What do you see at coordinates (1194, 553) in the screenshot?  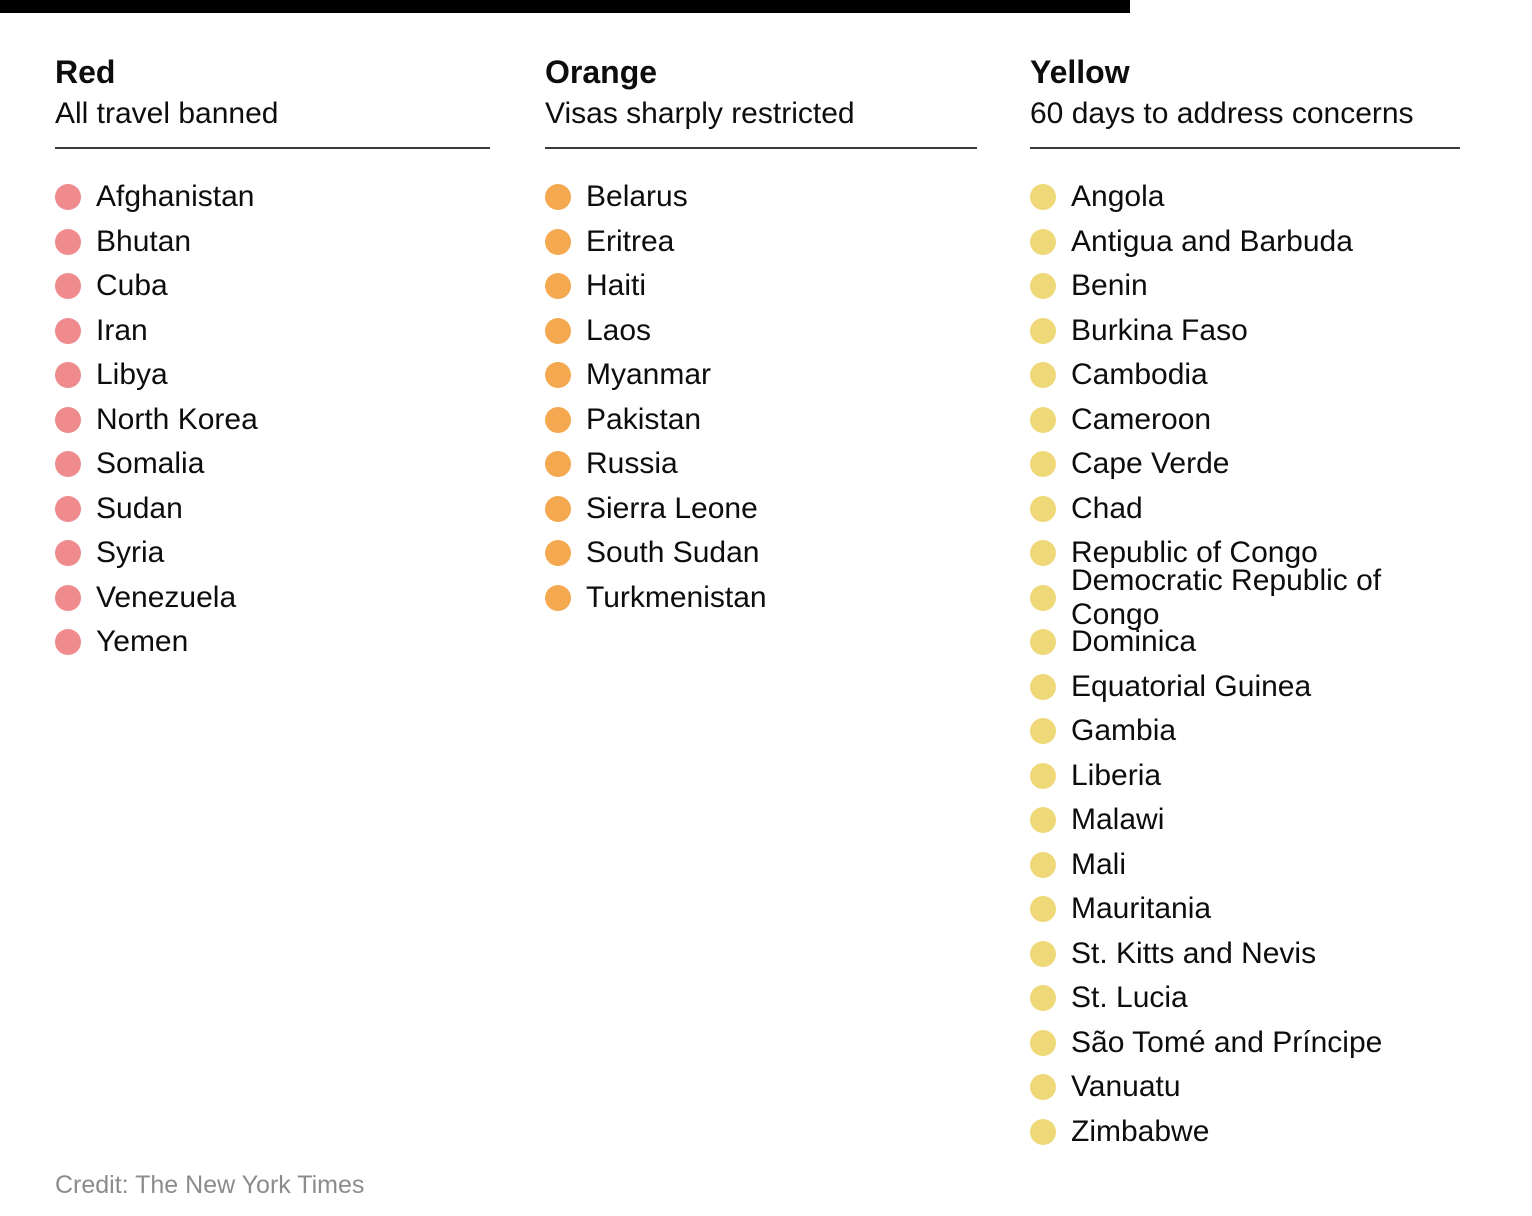 I see `country-name: Republic of Congo` at bounding box center [1194, 553].